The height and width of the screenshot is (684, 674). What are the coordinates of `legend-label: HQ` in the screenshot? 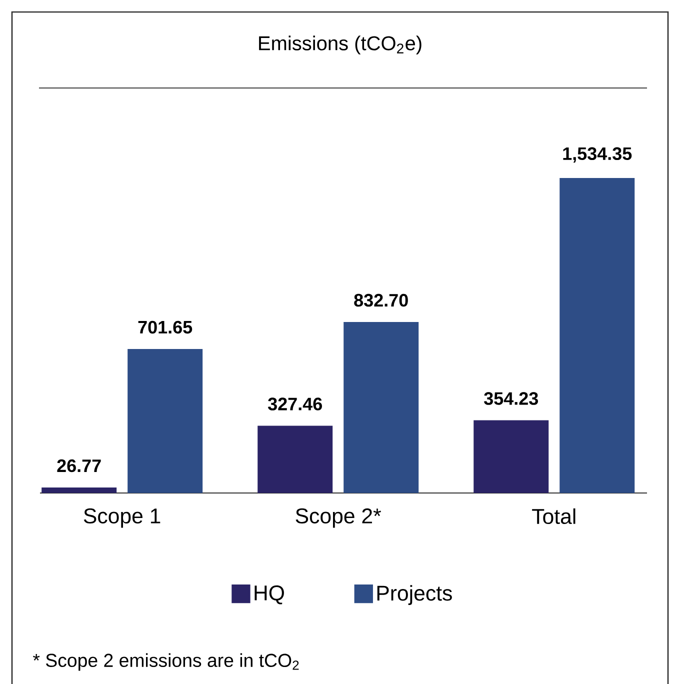 It's located at (269, 594).